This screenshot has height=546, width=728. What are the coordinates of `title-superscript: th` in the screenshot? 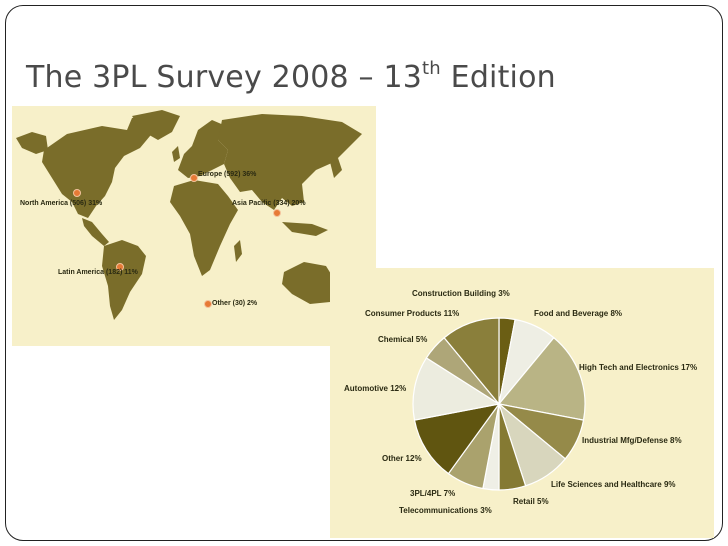 It's located at (431, 68).